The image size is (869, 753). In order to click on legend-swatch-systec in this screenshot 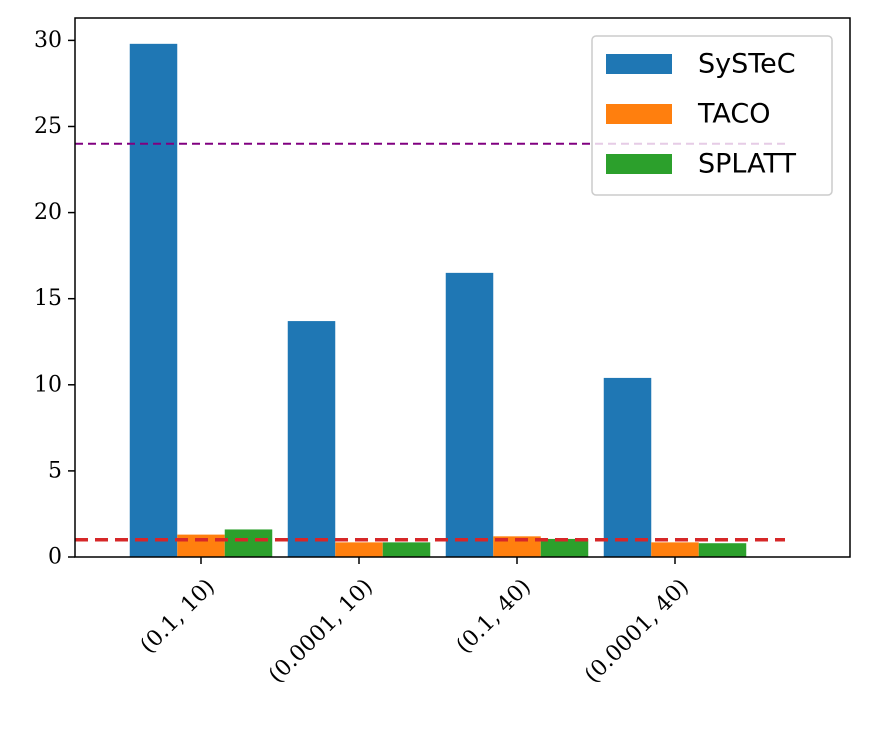, I will do `click(639, 64)`.